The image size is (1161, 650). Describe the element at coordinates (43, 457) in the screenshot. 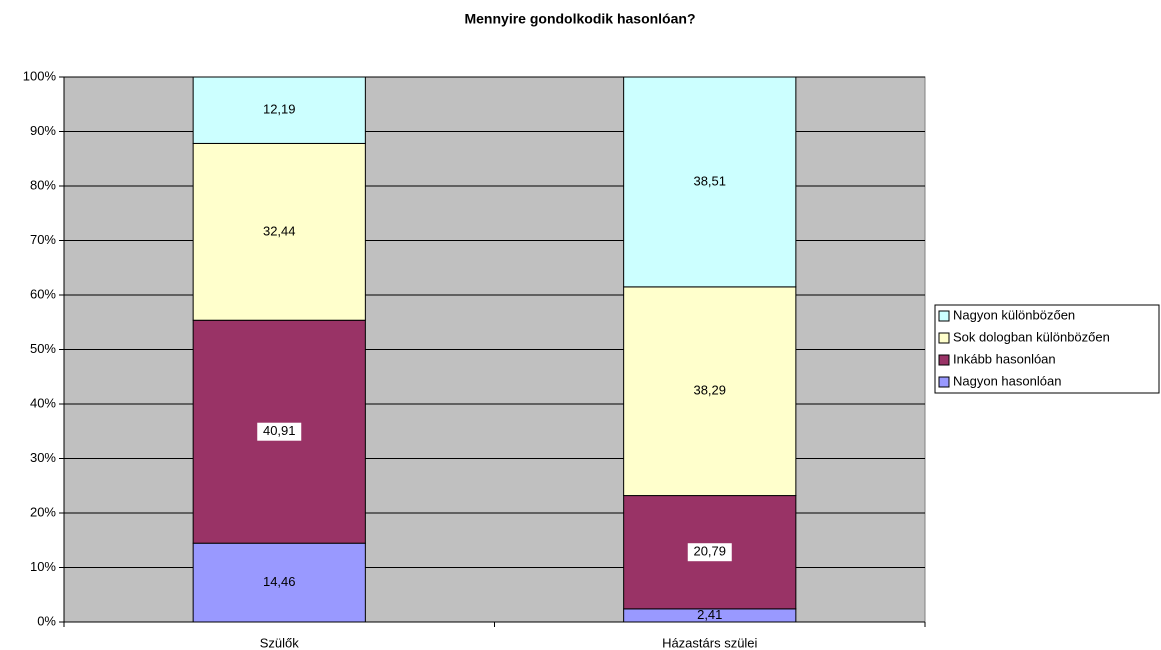

I see `y-tick-label: 30%` at that location.